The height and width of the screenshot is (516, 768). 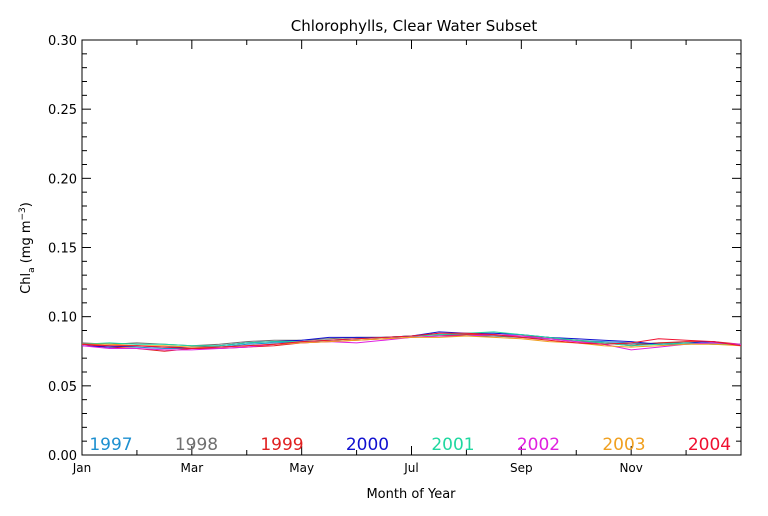 What do you see at coordinates (630, 468) in the screenshot?
I see `x-tick-label: Nov` at bounding box center [630, 468].